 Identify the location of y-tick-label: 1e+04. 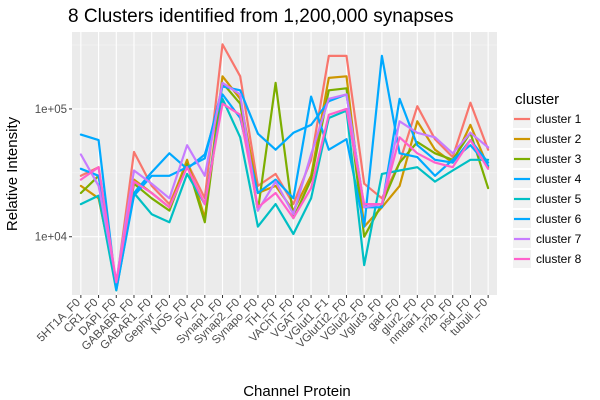
(51, 238).